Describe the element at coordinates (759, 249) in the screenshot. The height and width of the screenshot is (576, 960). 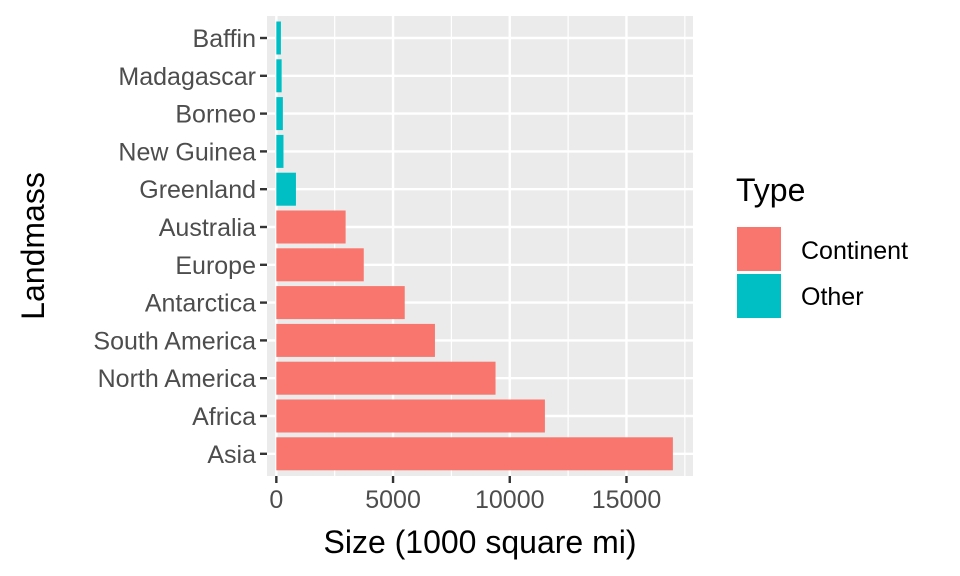
I see `legend-key-continent` at that location.